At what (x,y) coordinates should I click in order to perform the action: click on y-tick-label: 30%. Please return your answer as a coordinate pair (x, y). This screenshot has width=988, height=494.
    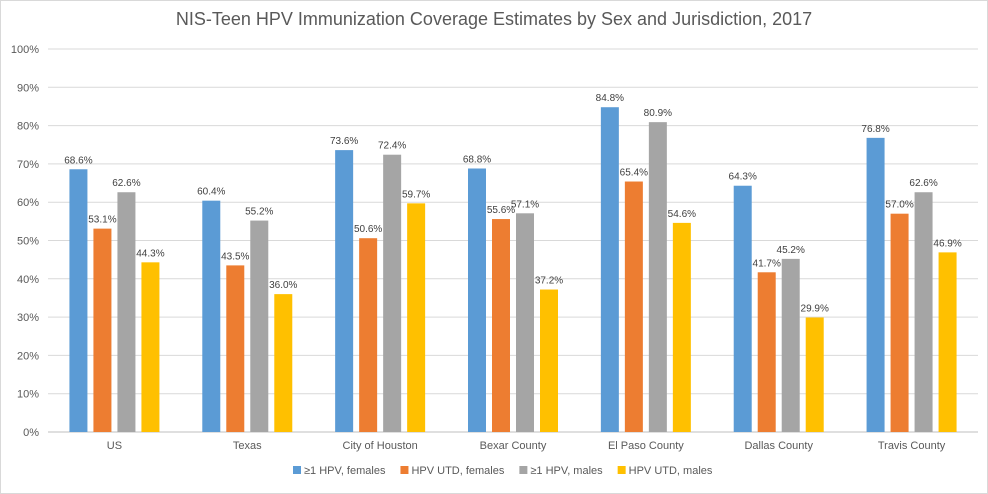
    Looking at the image, I should click on (28, 318).